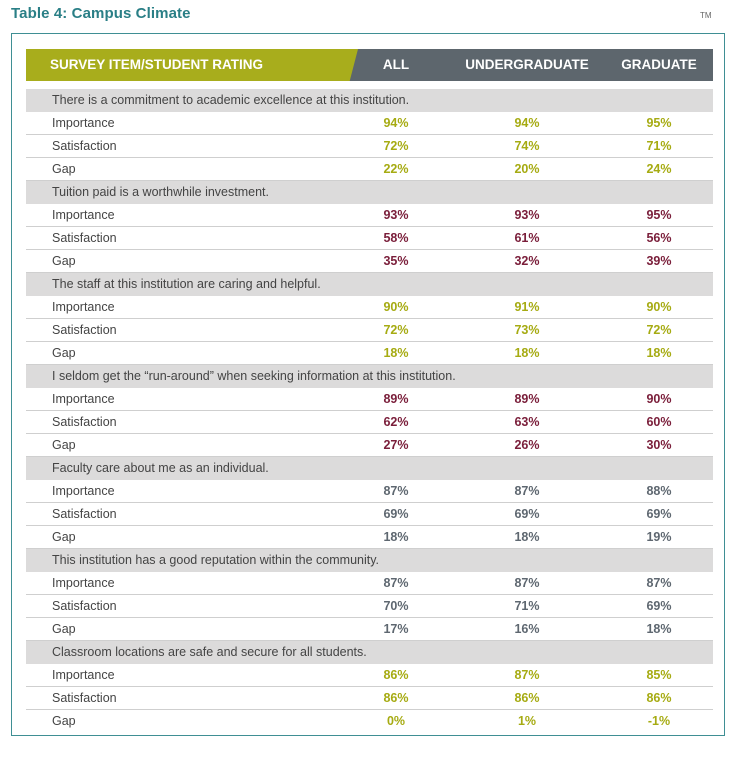 The image size is (741, 758). What do you see at coordinates (659, 146) in the screenshot?
I see `value-grad: 71%` at bounding box center [659, 146].